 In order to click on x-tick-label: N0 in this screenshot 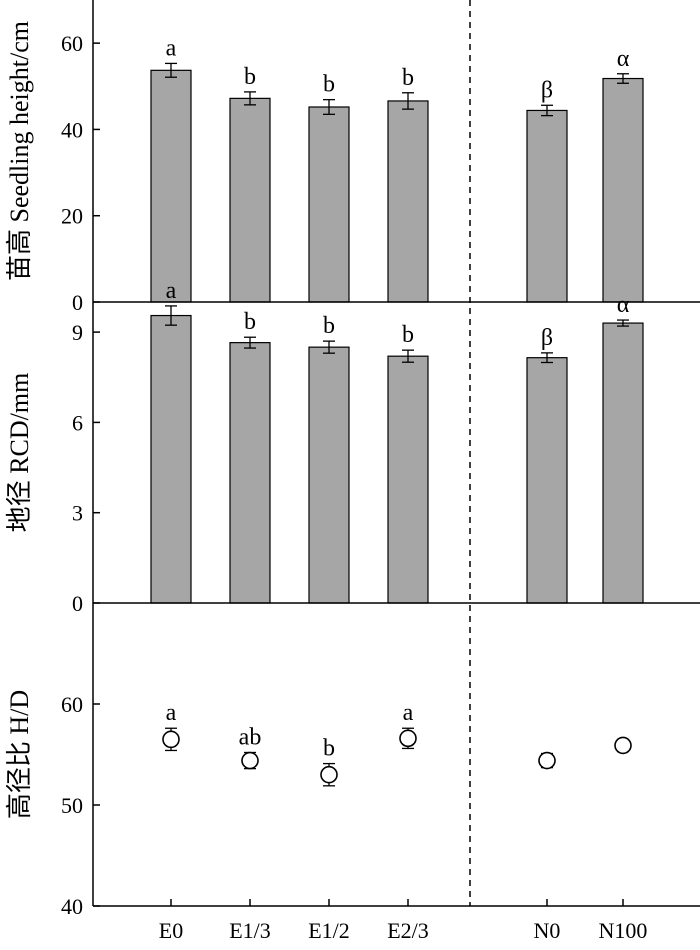, I will do `click(547, 930)`.